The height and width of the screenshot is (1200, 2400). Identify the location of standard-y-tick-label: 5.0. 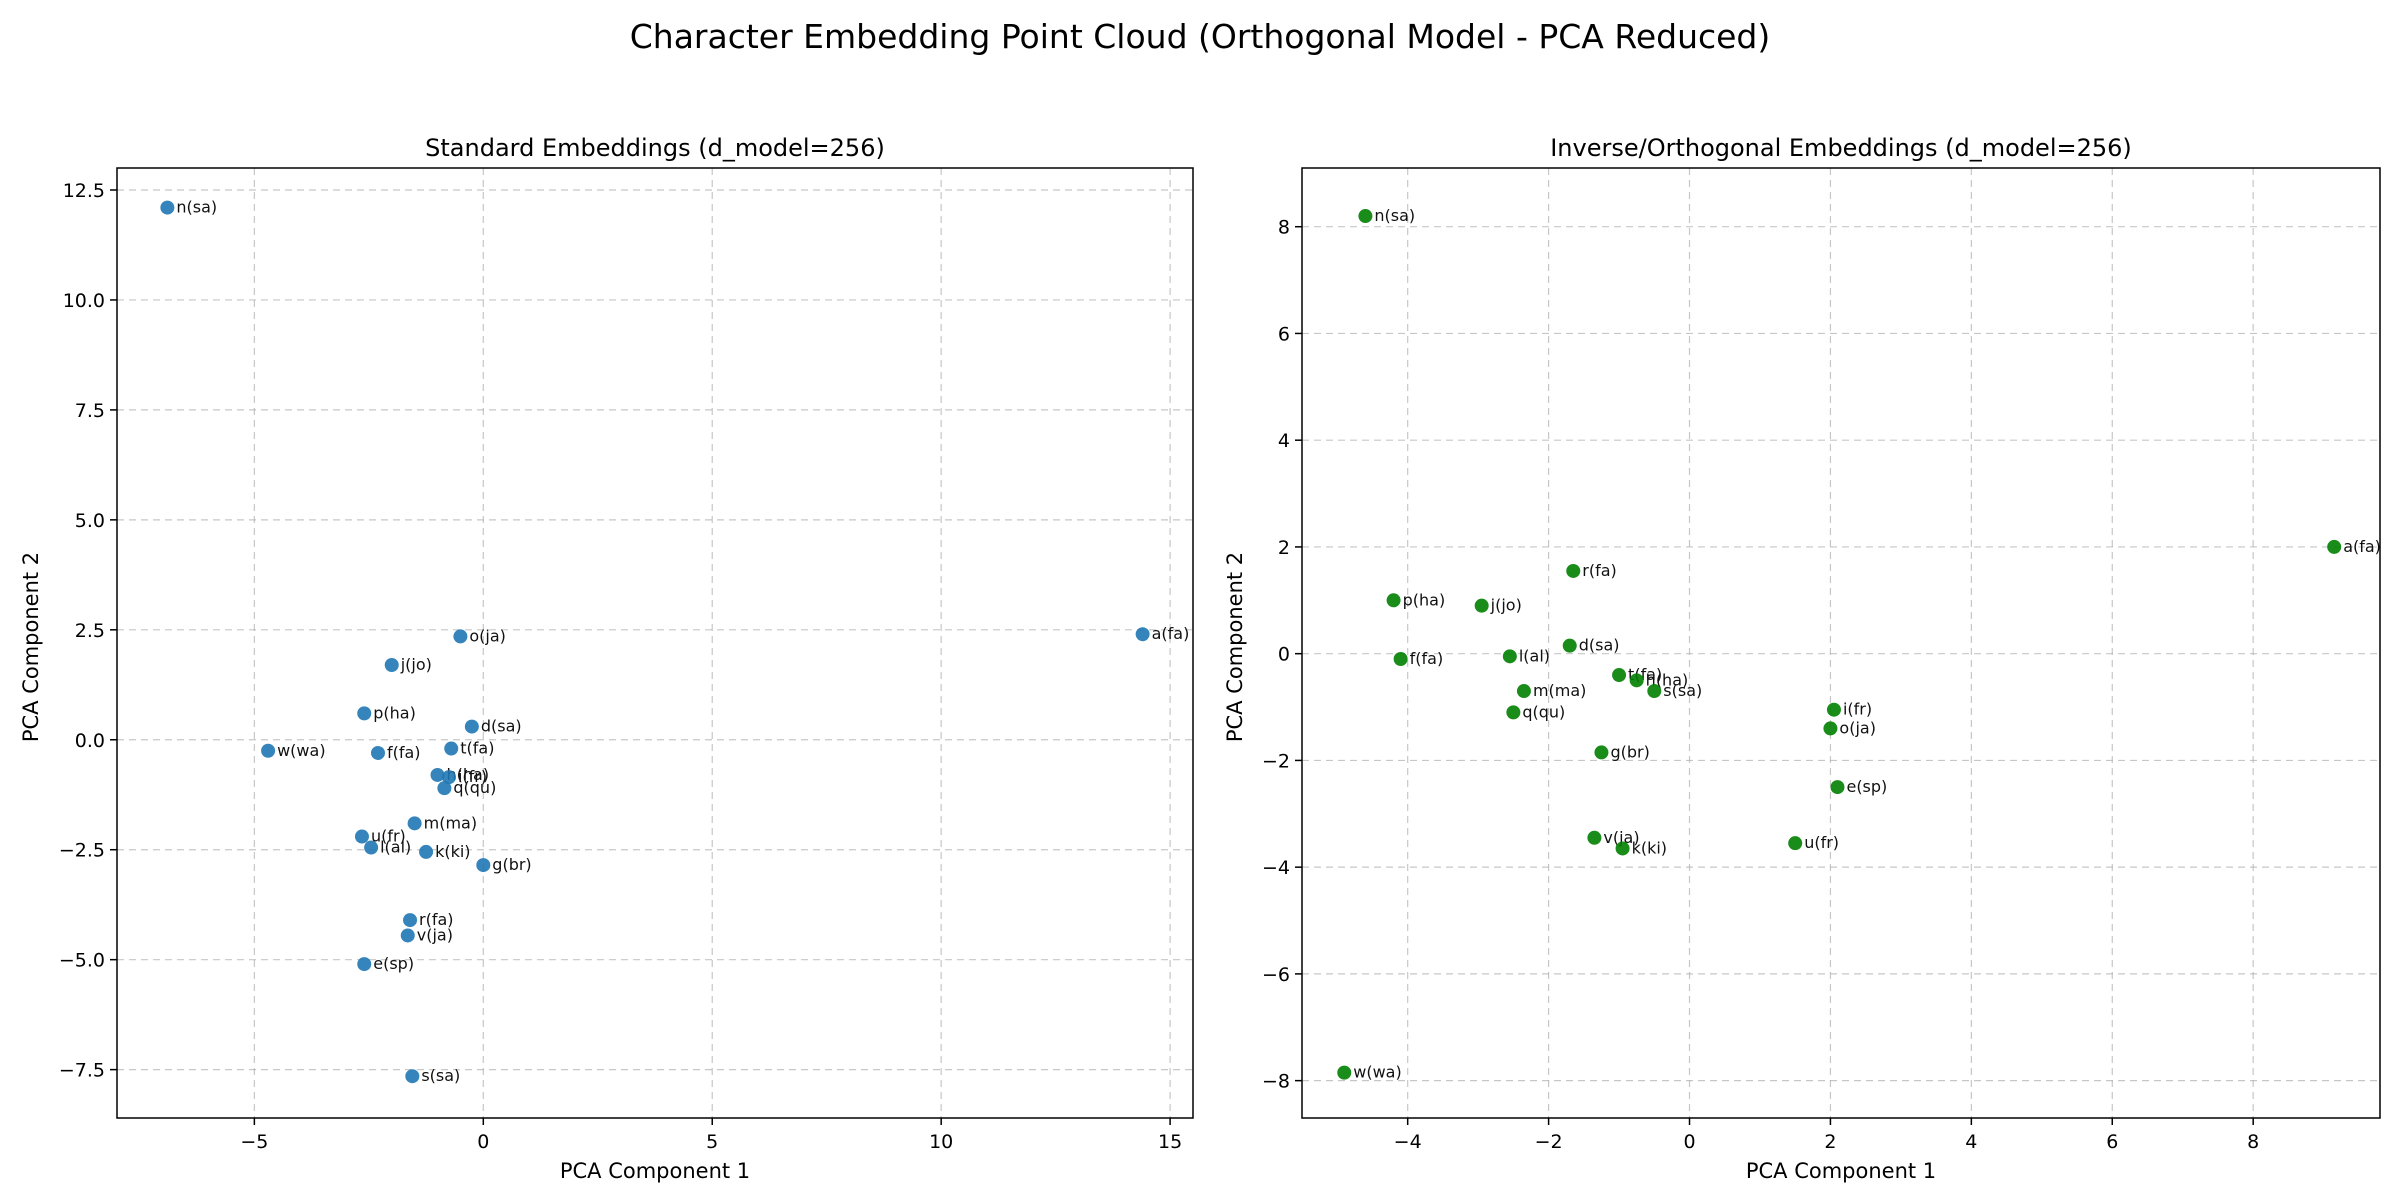
(90, 521).